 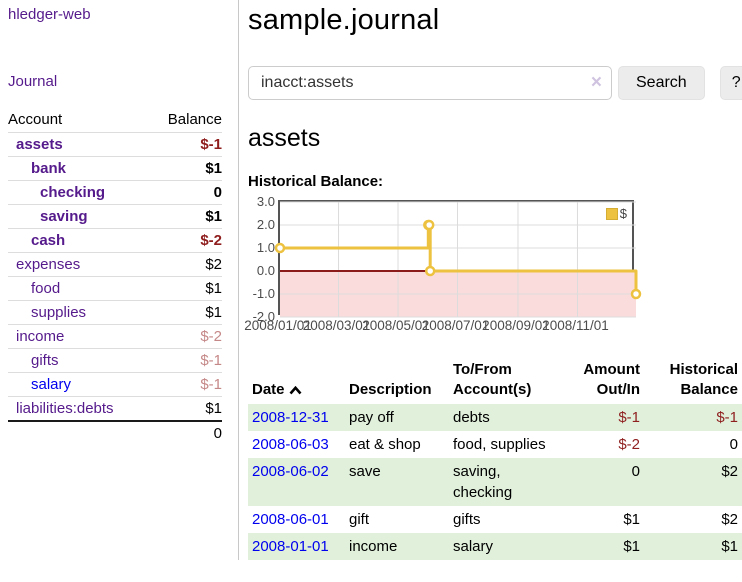 I want to click on sidebar-account-saving: saving, so click(x=64, y=216).